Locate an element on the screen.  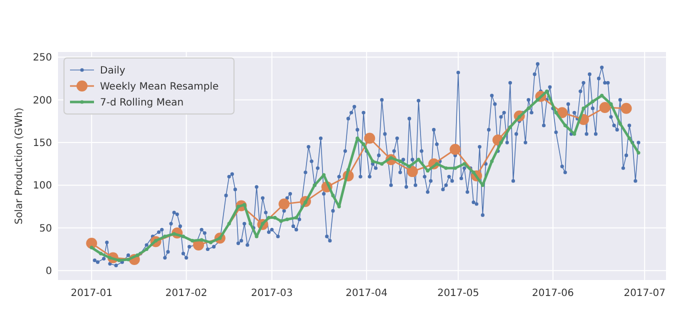
x-tick-label: 2017-06 is located at coordinates (553, 293).